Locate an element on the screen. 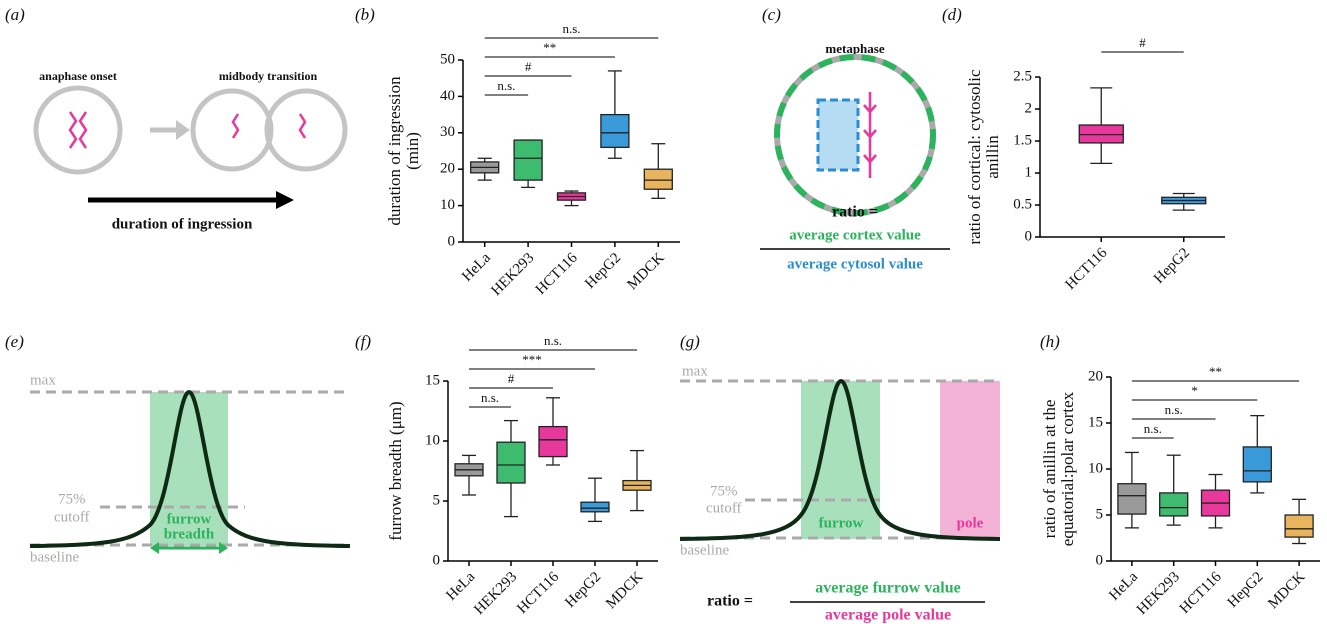 This screenshot has width=1327, height=624. y-axis-label: ratio of cortical: cytosolic is located at coordinates (974, 157).